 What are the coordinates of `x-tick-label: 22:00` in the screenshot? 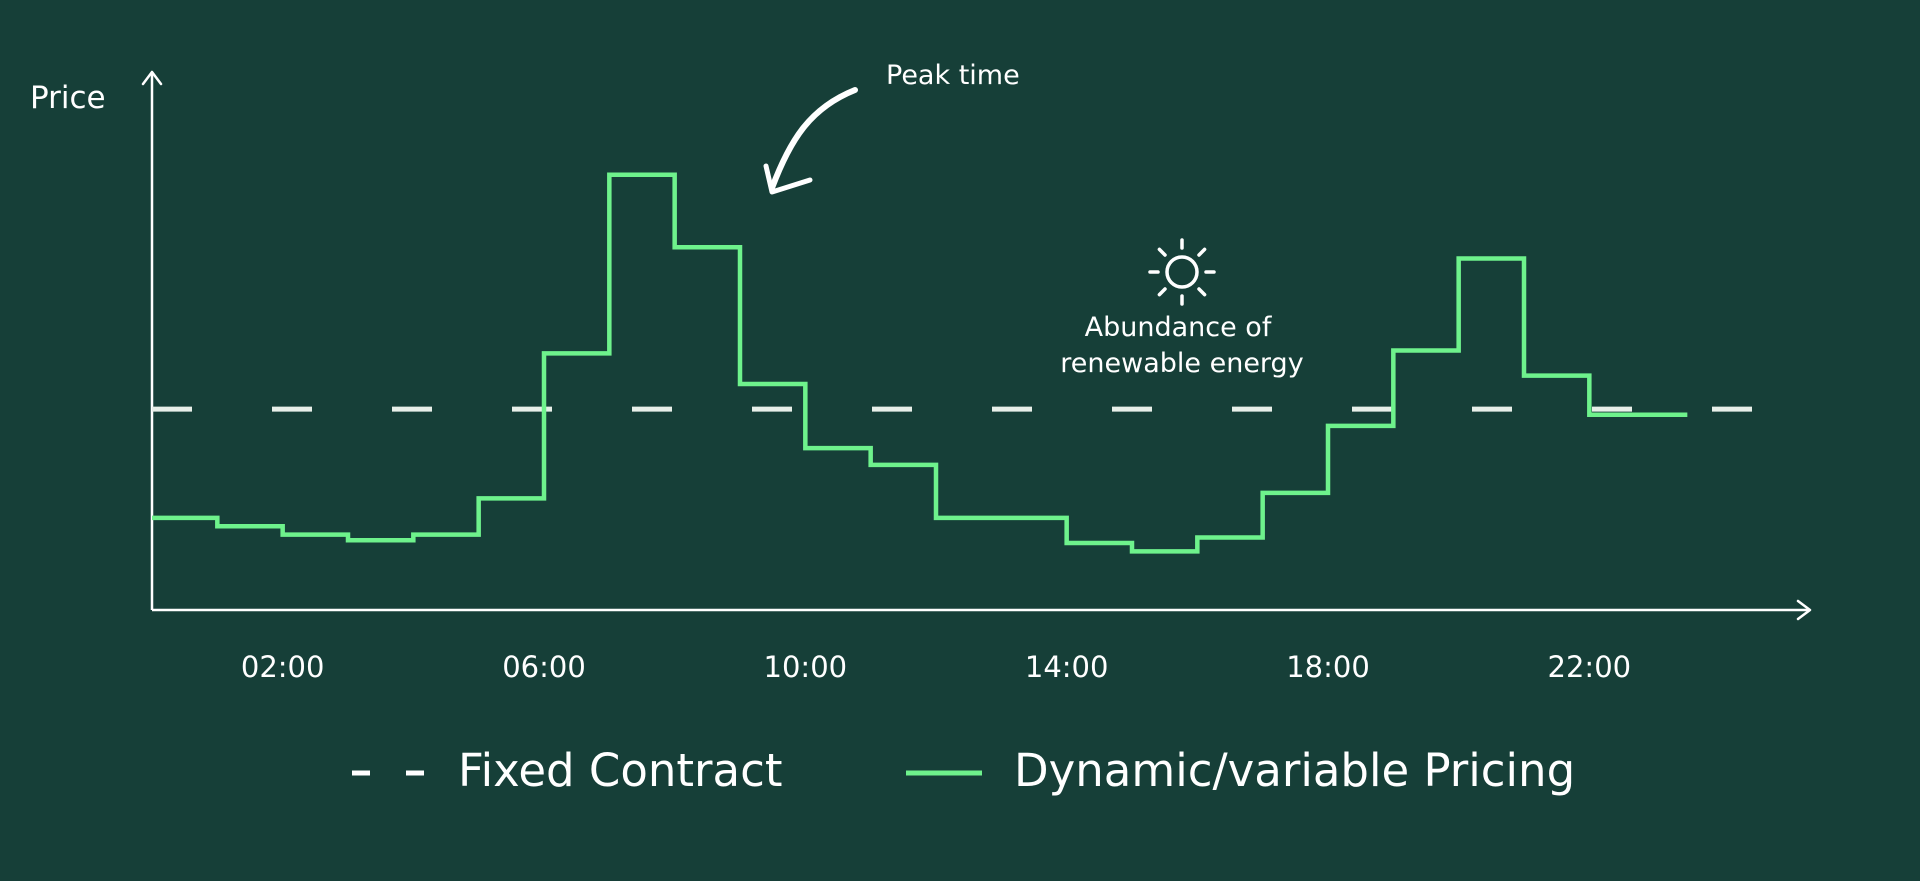 It's located at (1590, 667).